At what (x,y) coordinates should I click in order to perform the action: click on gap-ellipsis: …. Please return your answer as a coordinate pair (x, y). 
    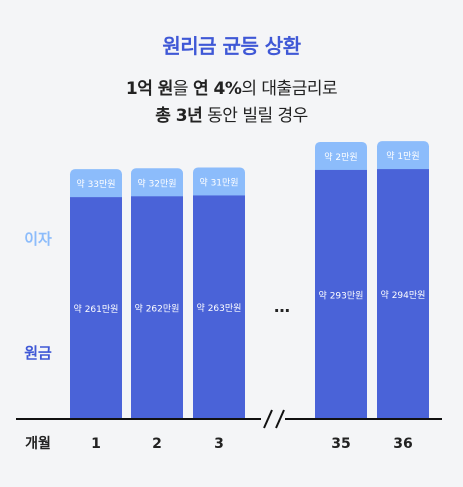
    Looking at the image, I should click on (282, 306).